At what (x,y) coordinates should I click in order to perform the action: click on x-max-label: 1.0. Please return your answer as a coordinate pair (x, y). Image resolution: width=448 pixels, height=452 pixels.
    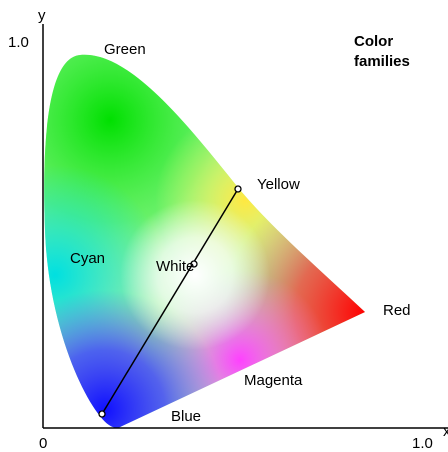
    Looking at the image, I should click on (422, 443).